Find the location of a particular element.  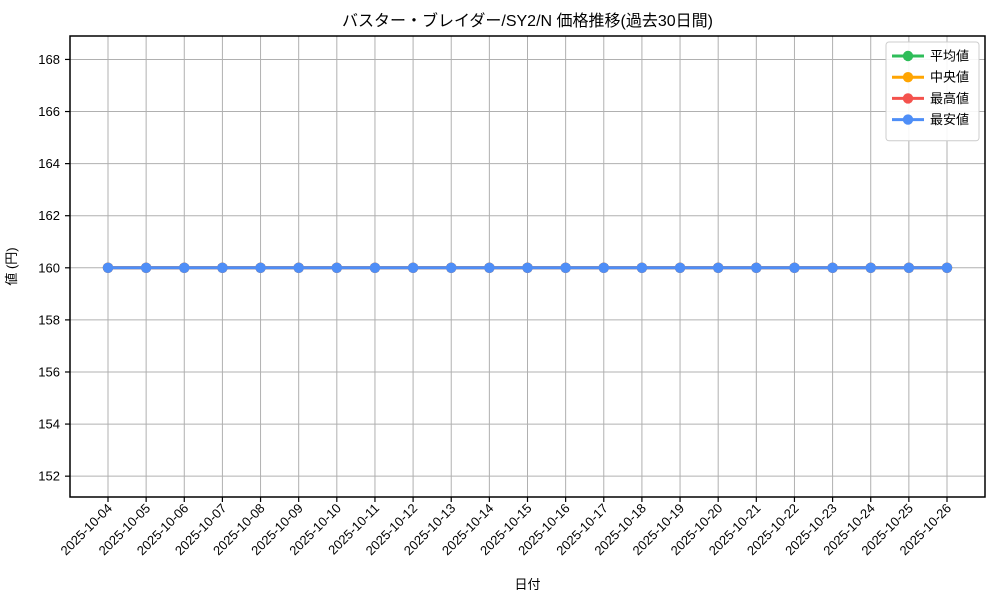

y-tick-label: 168 is located at coordinates (49, 59).